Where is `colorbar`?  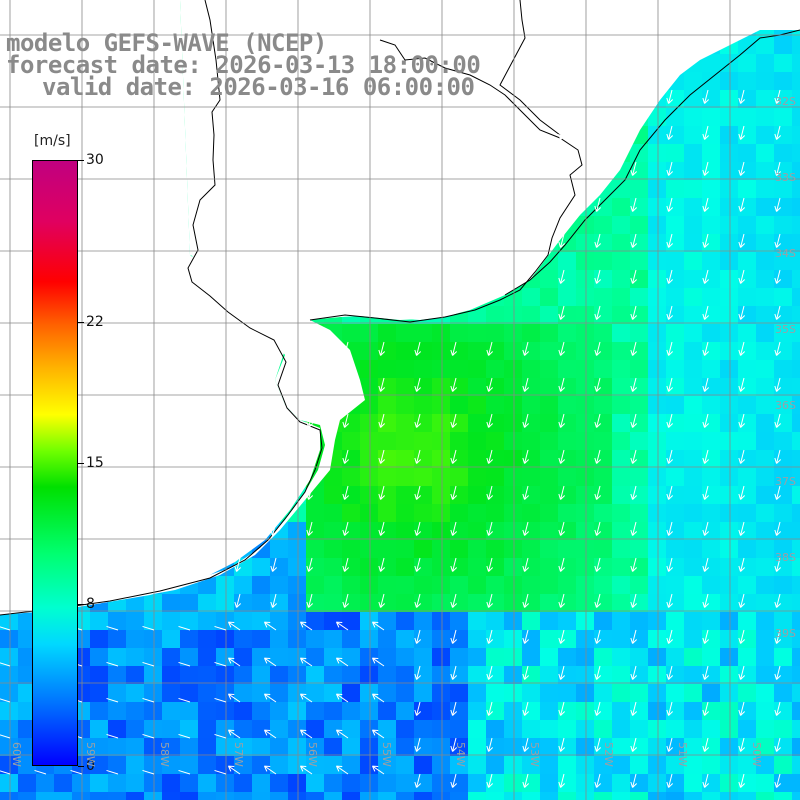
colorbar is located at coordinates (55, 463).